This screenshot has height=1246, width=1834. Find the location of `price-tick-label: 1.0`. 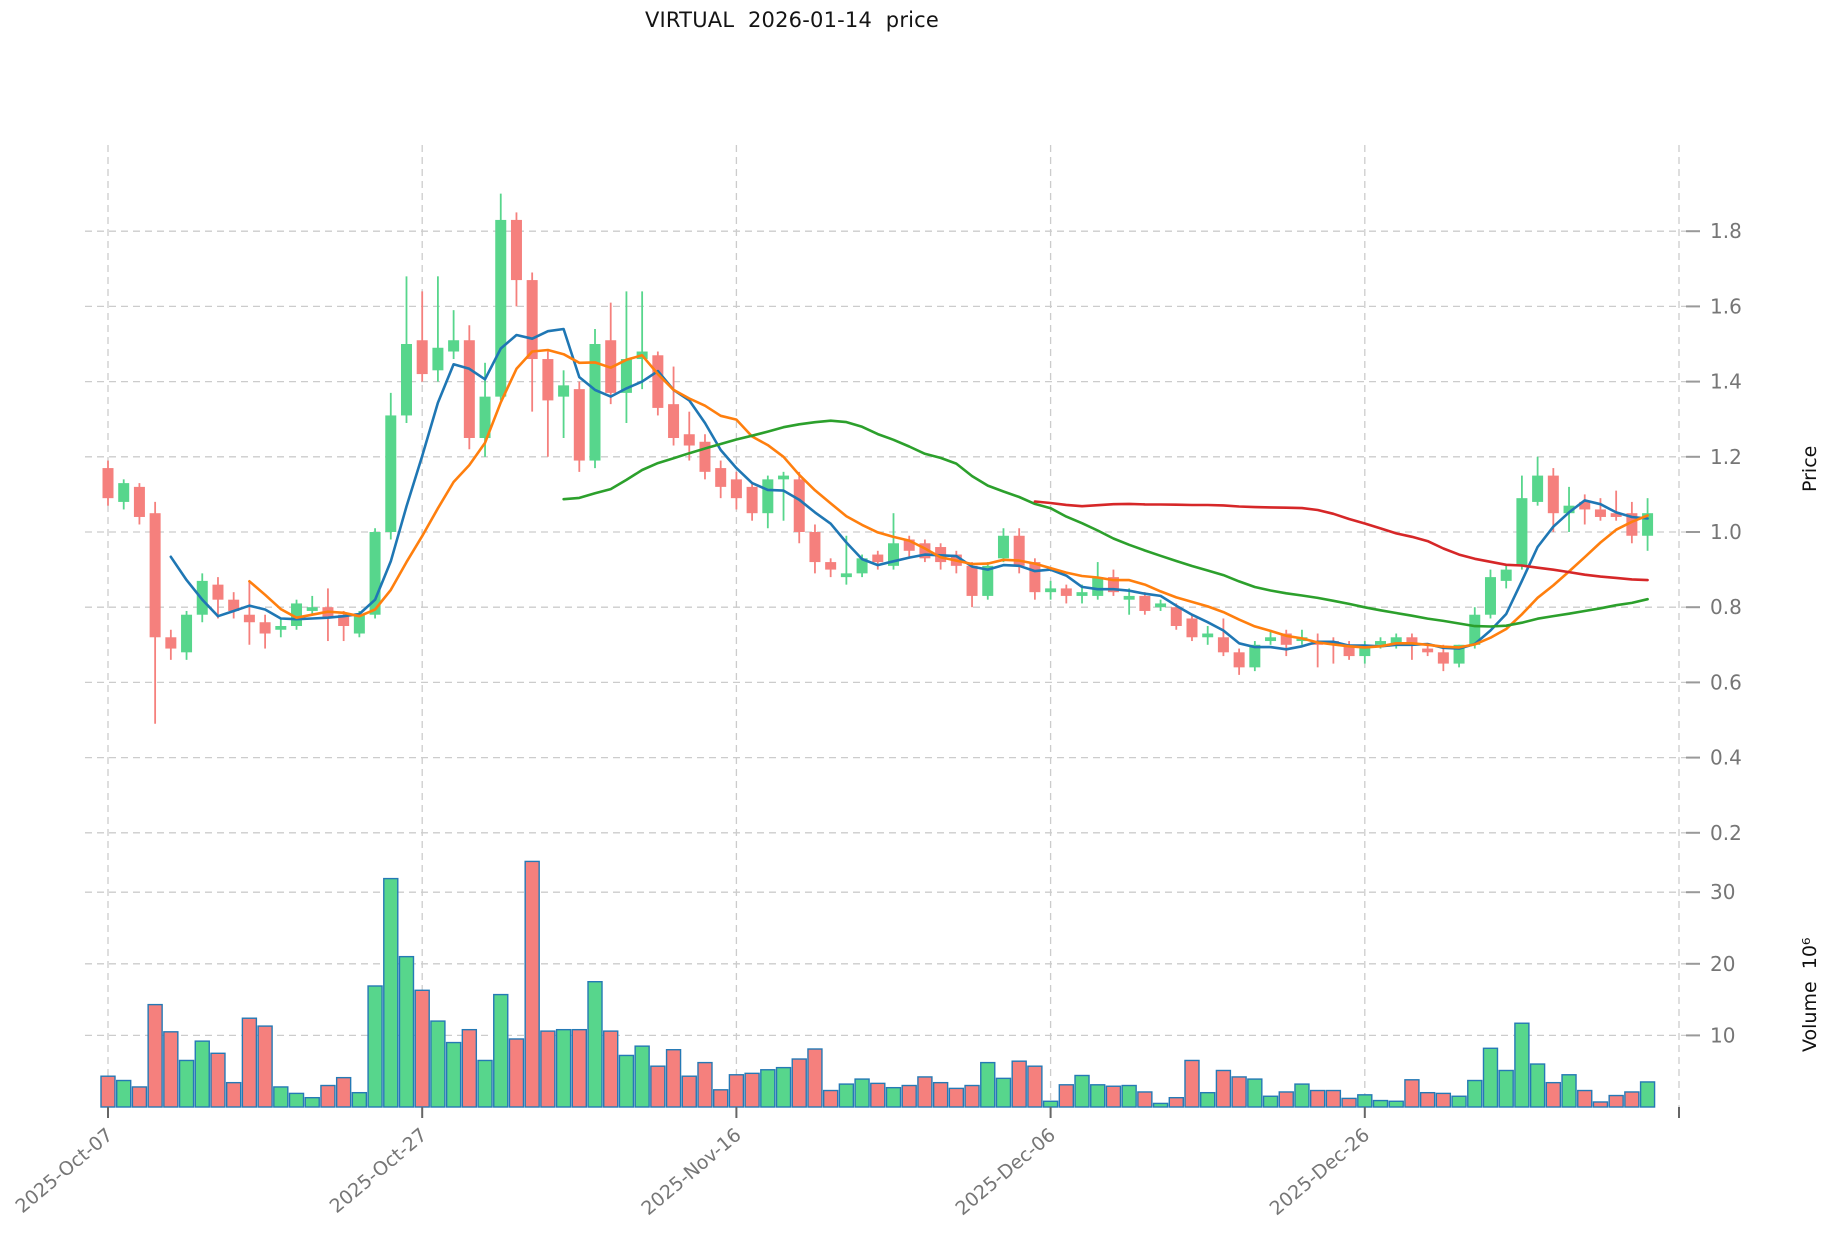

price-tick-label: 1.0 is located at coordinates (1726, 532).